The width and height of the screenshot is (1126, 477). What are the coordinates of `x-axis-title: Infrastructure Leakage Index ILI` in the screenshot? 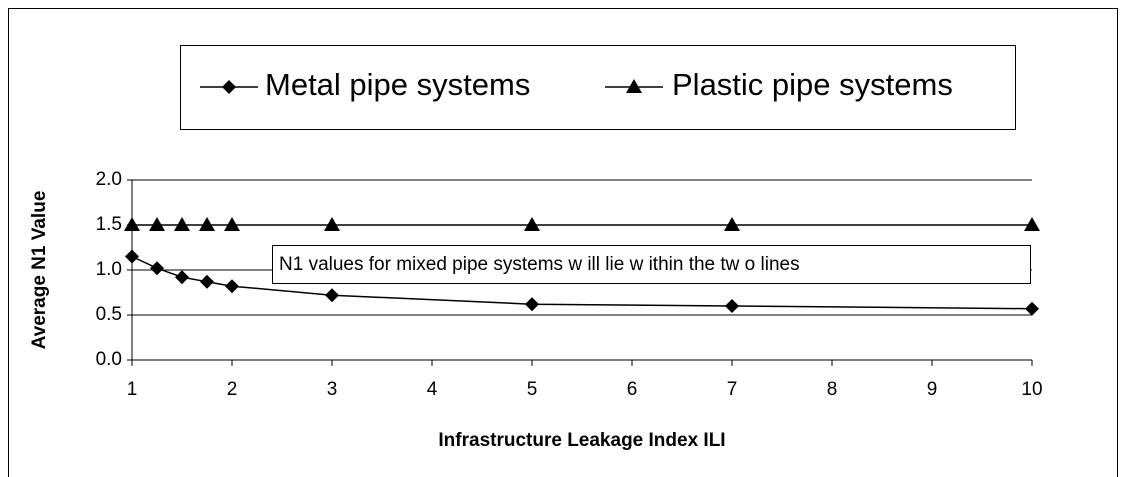 It's located at (581, 440).